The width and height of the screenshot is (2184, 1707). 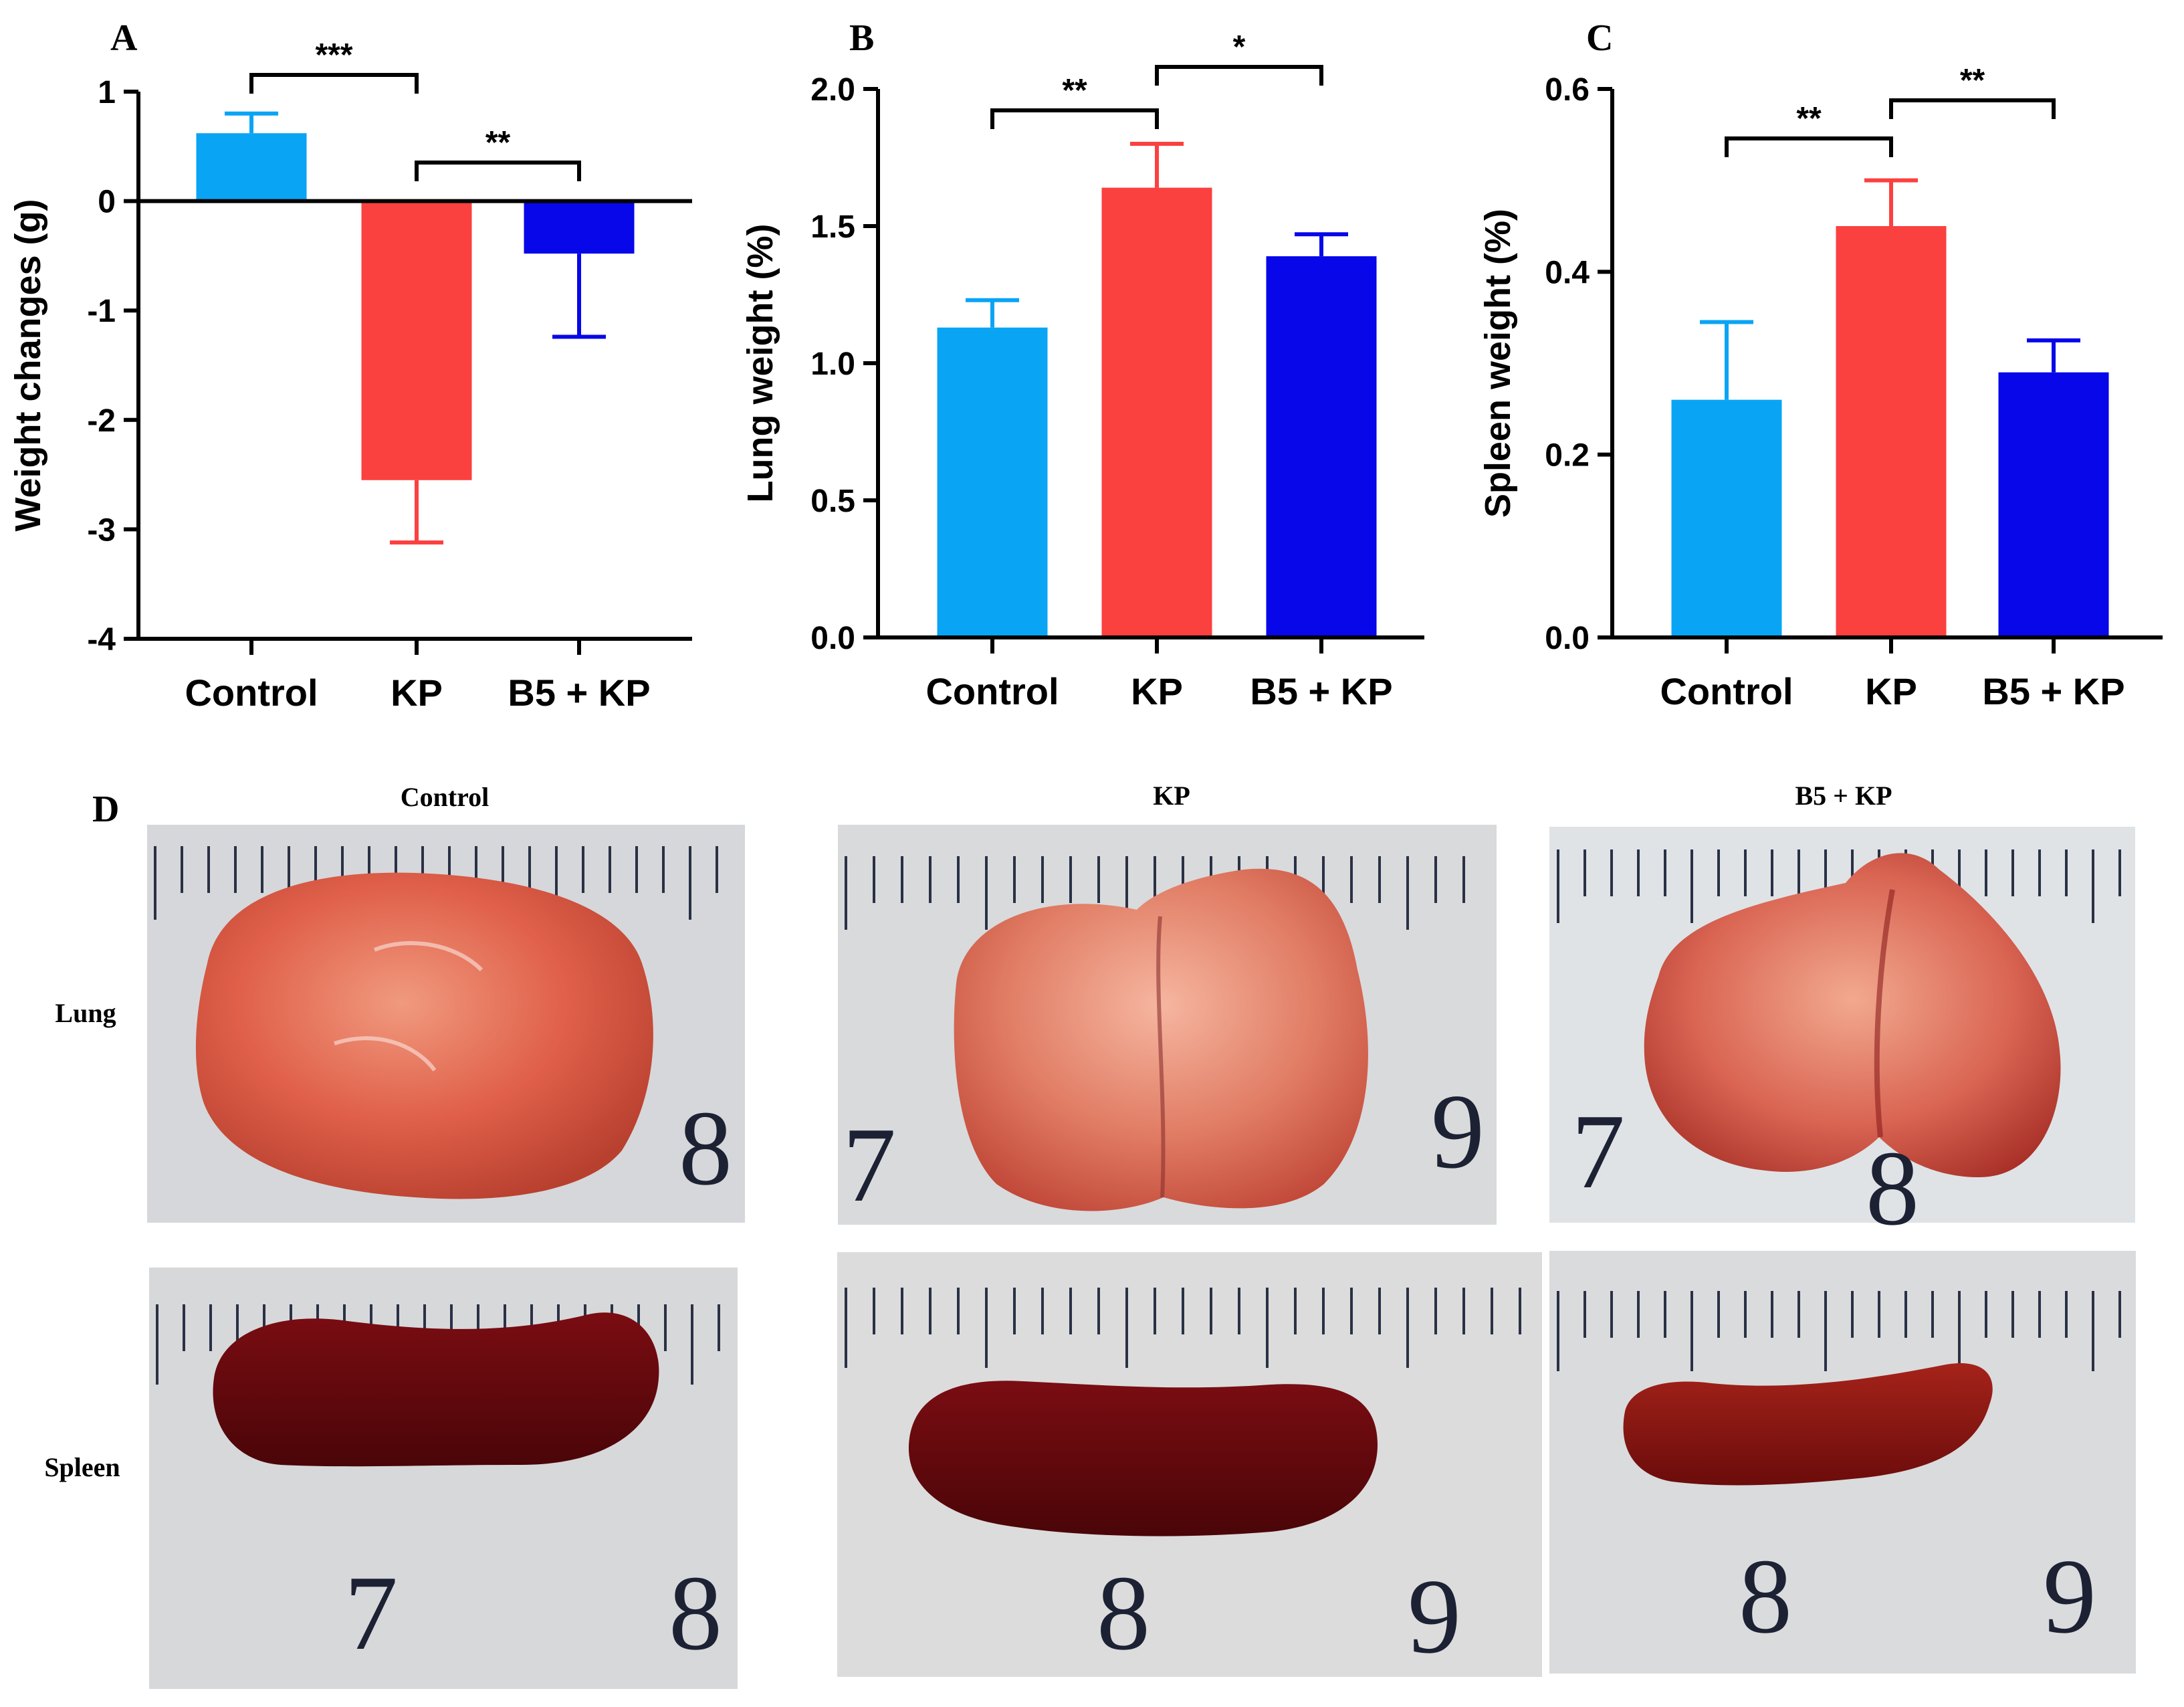 I want to click on y-axis-label: Lung weight (%), so click(x=760, y=363).